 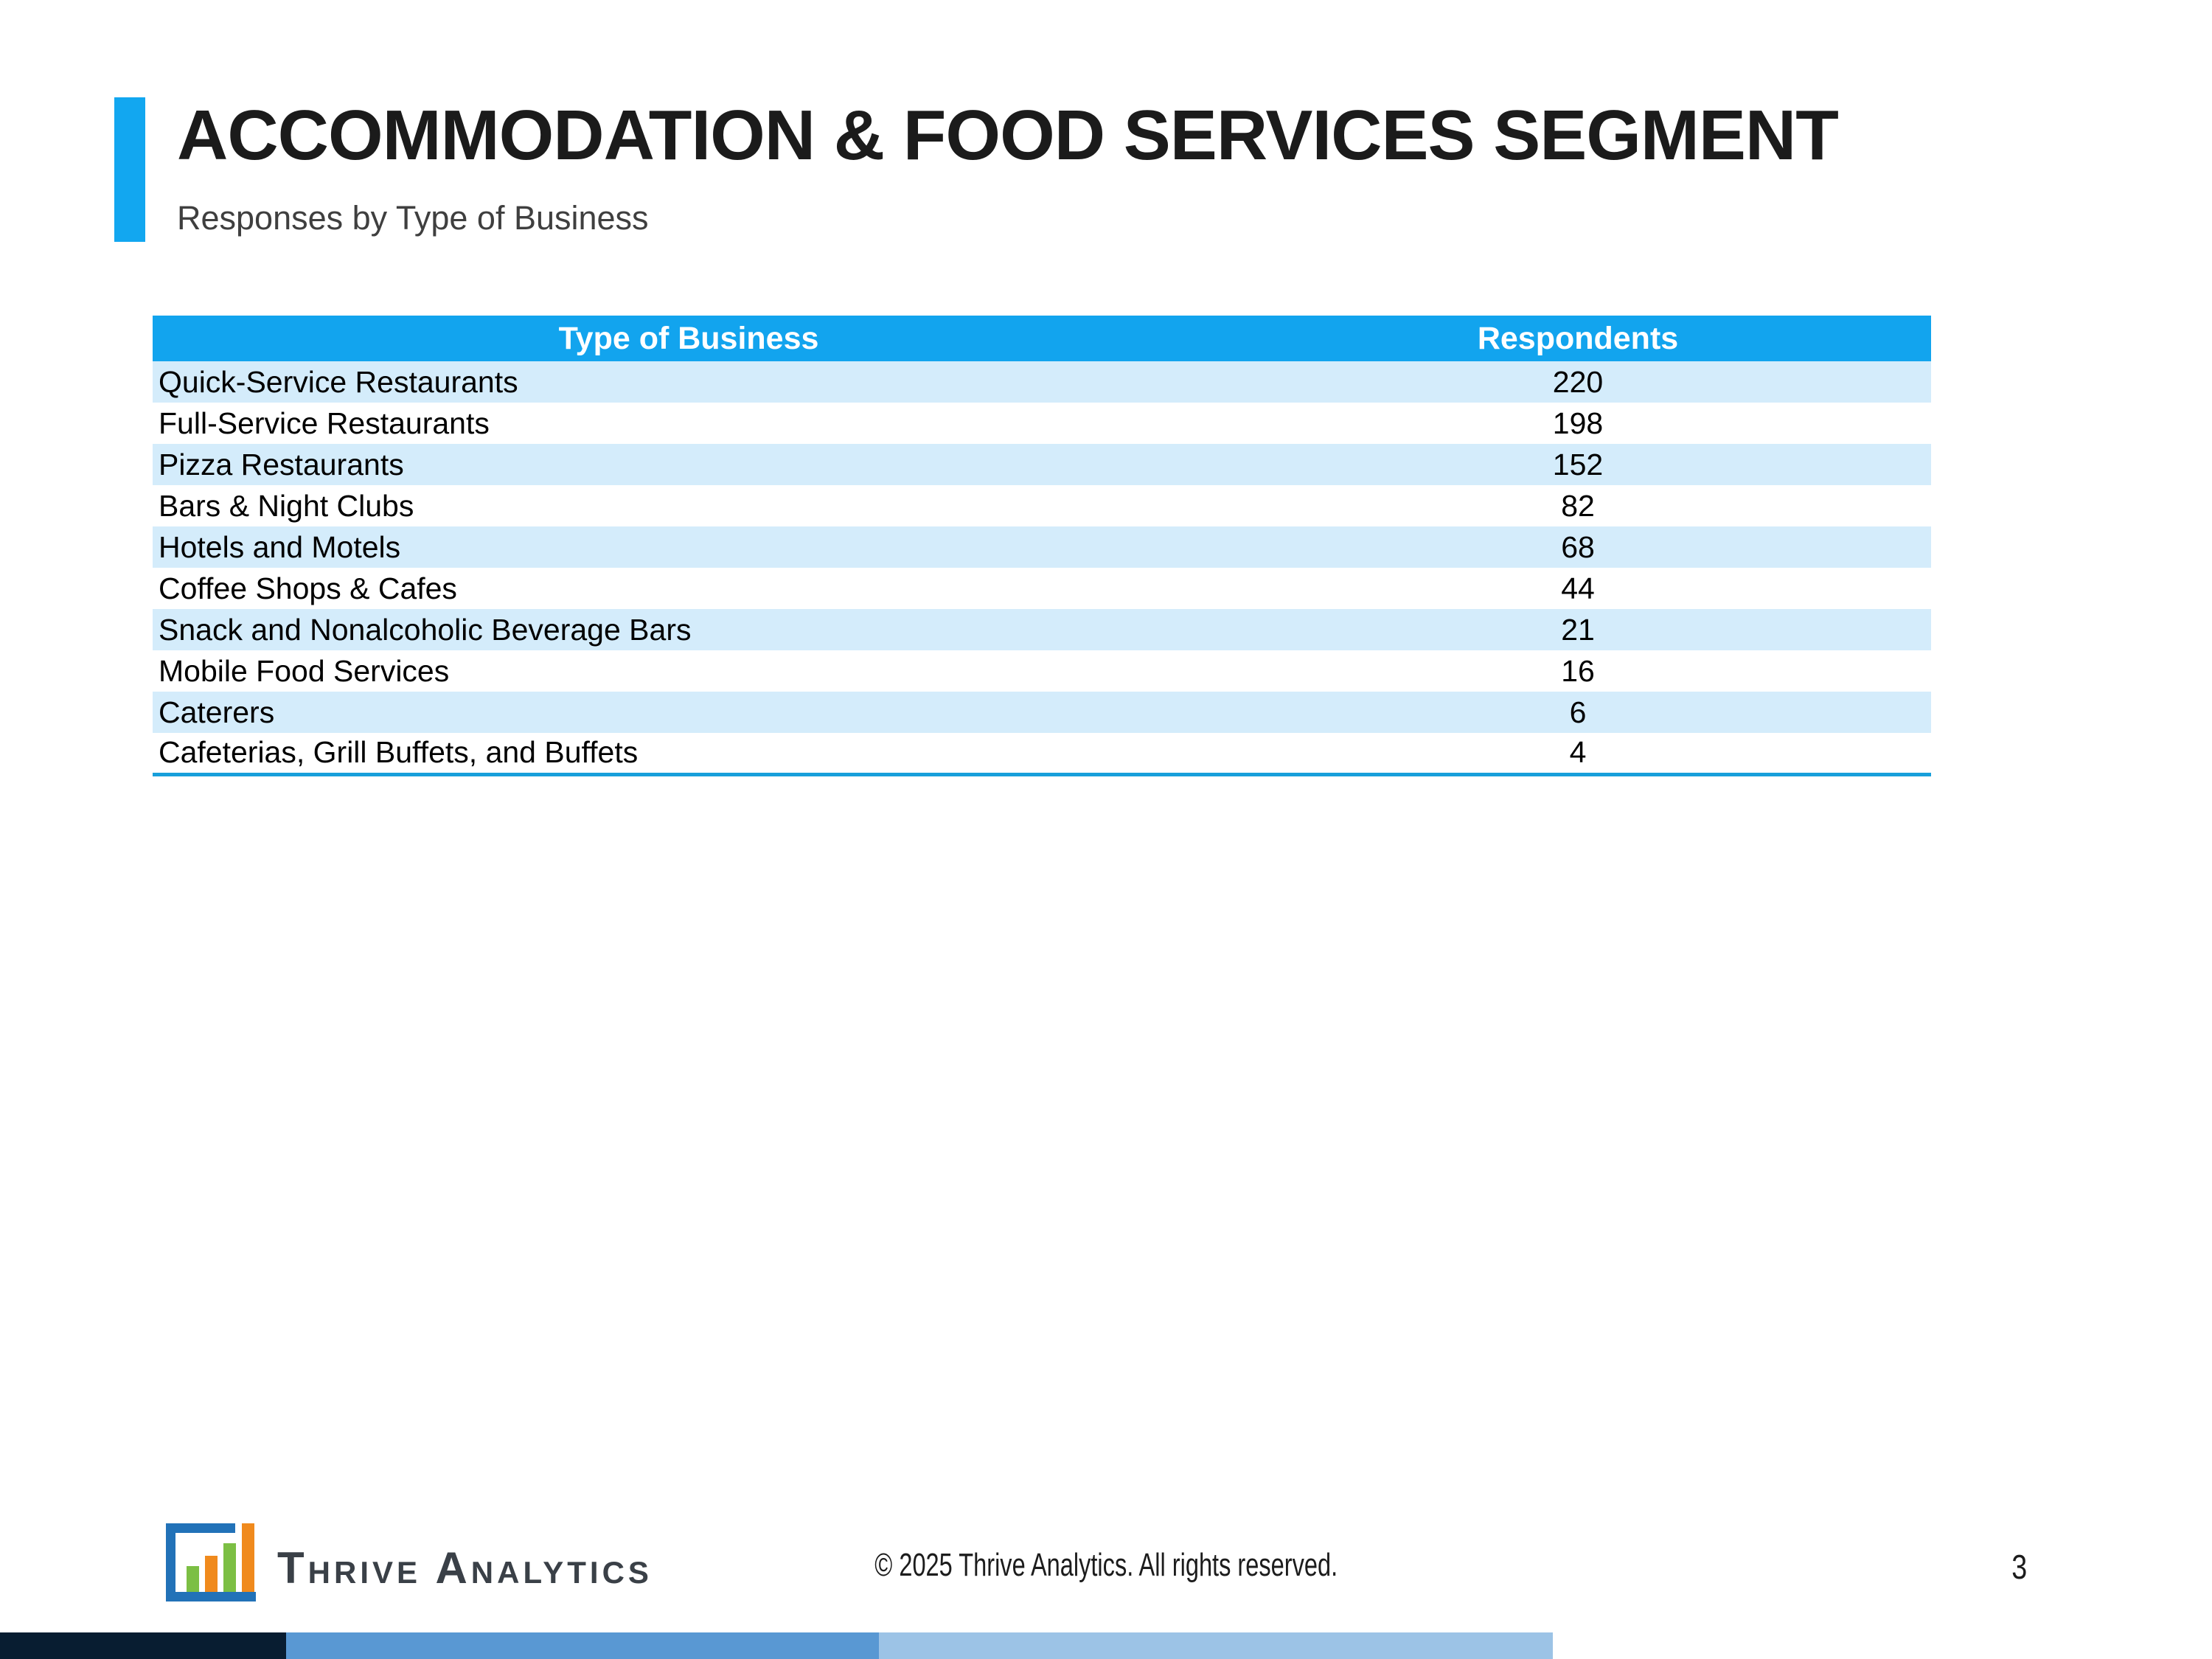 I want to click on respondents-cell: 44, so click(x=1578, y=588).